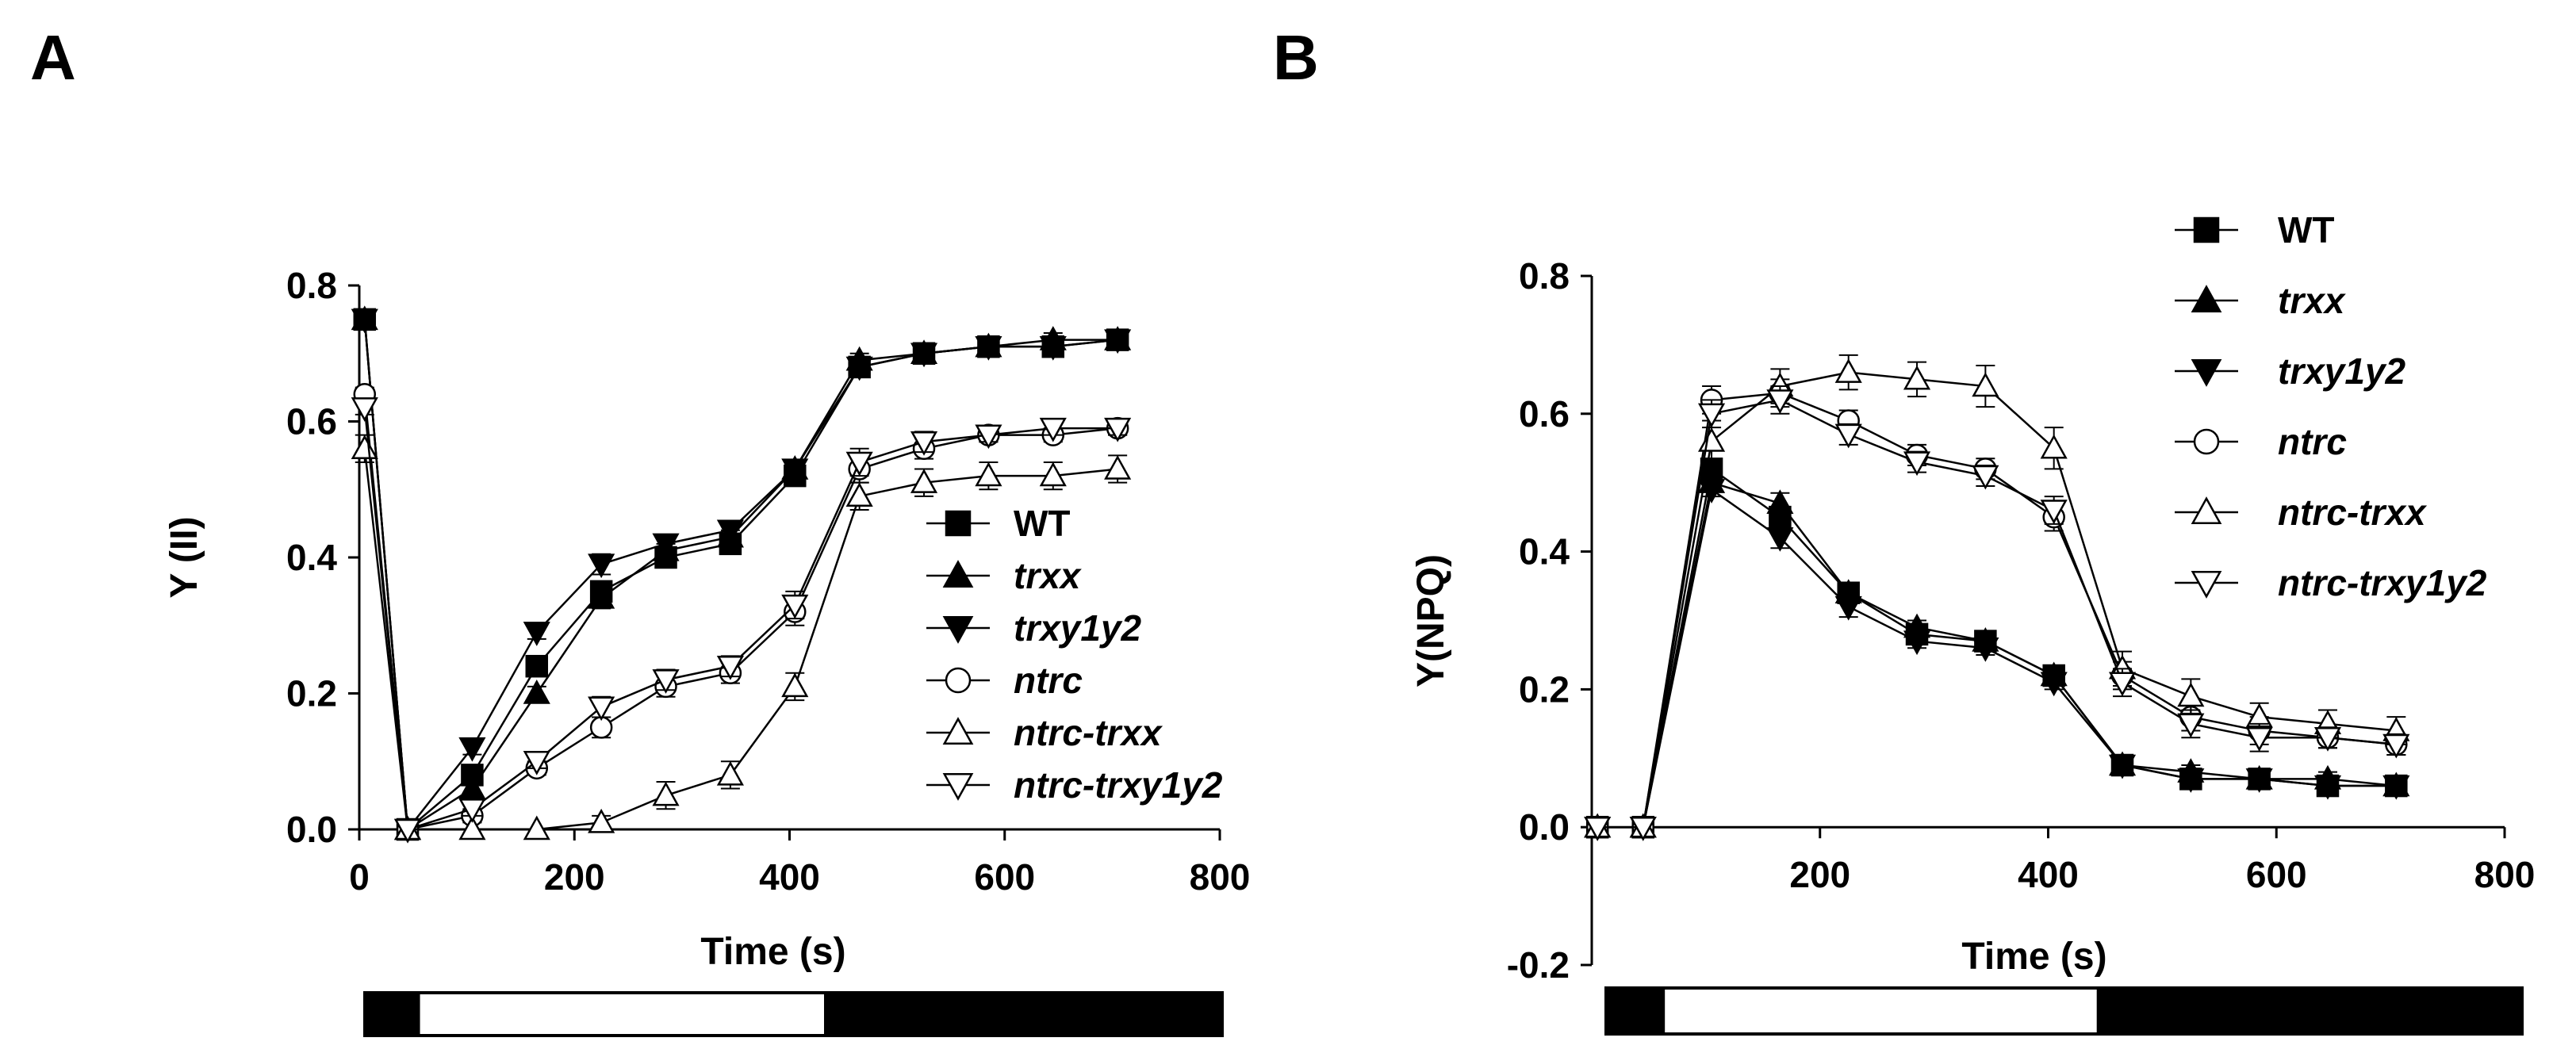 The image size is (2576, 1053). Describe the element at coordinates (742, 620) in the screenshot. I see `series-ntrc-trxy1y2` at that location.